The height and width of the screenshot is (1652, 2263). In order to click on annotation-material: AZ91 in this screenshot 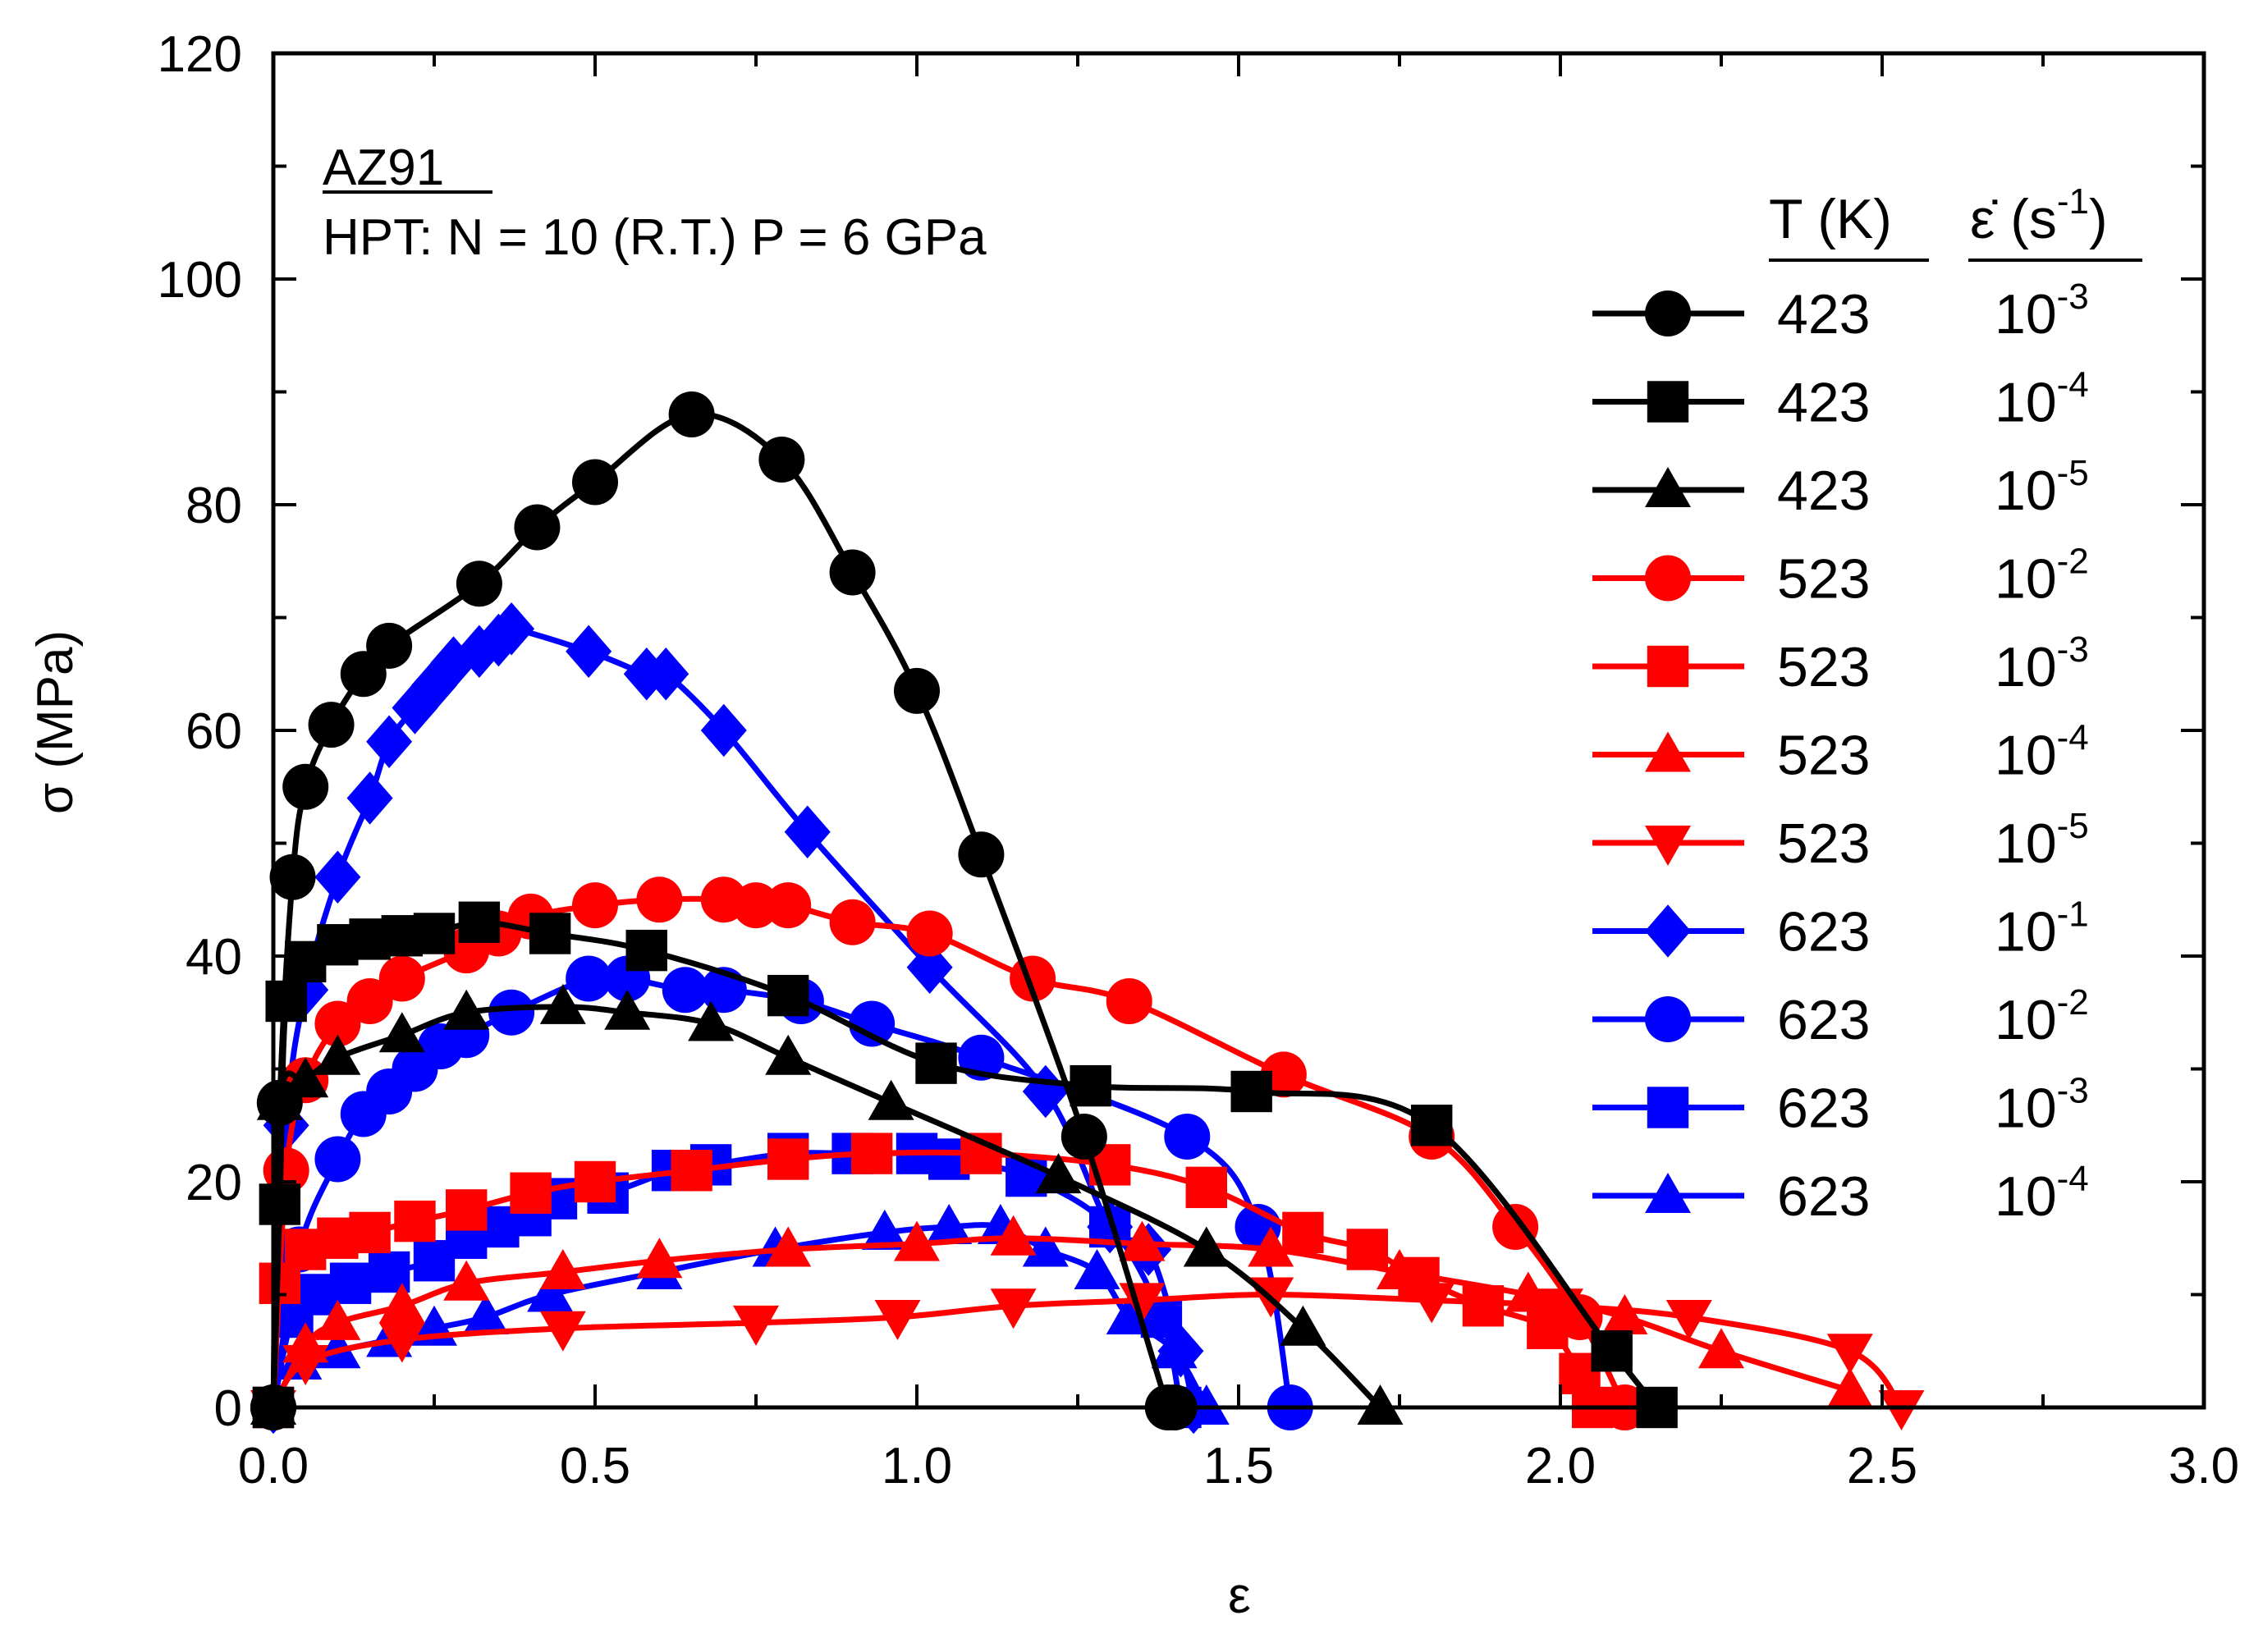, I will do `click(383, 168)`.